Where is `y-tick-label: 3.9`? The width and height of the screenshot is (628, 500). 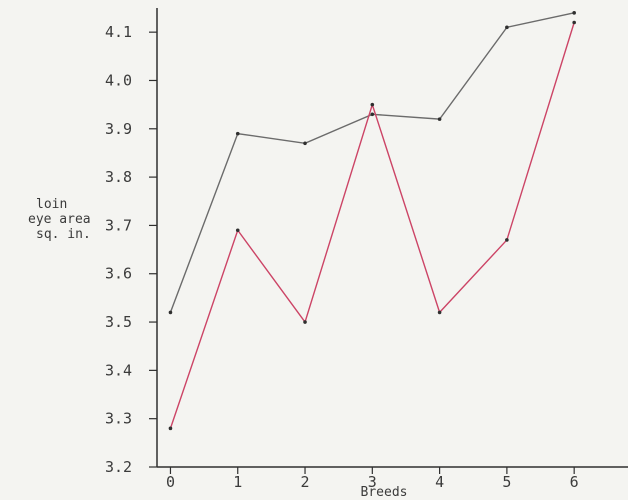
y-tick-label: 3.9 is located at coordinates (118, 129).